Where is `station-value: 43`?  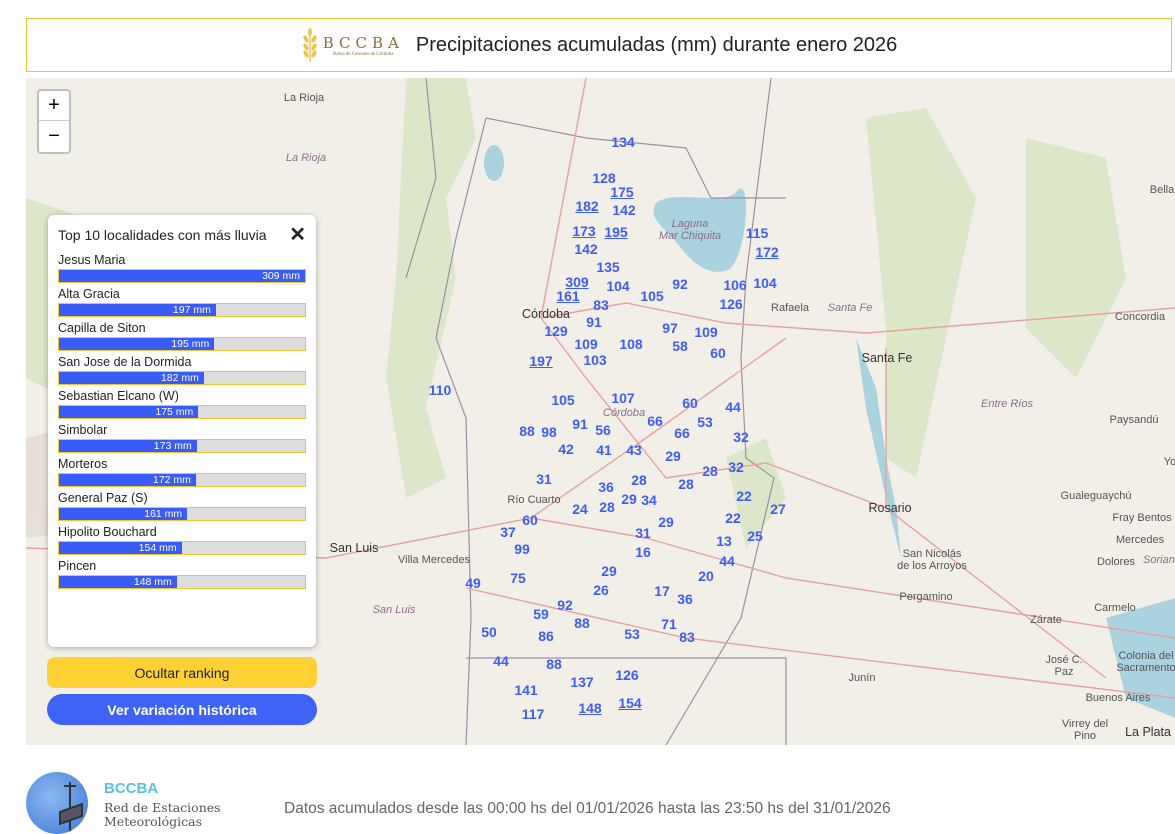 station-value: 43 is located at coordinates (634, 450).